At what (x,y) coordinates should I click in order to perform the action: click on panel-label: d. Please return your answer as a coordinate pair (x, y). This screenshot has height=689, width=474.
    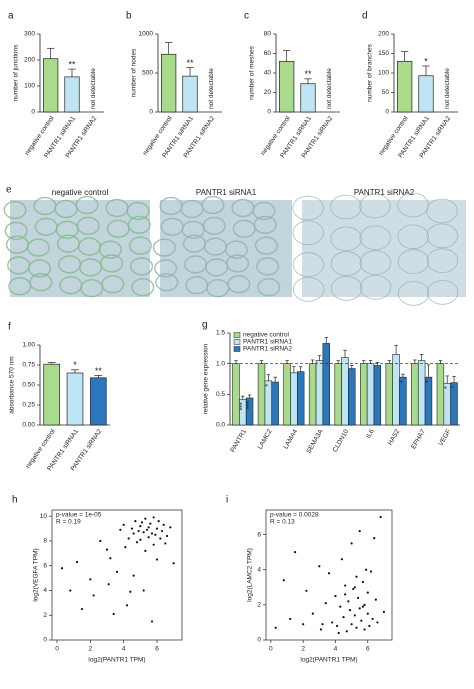
    Looking at the image, I should click on (365, 16).